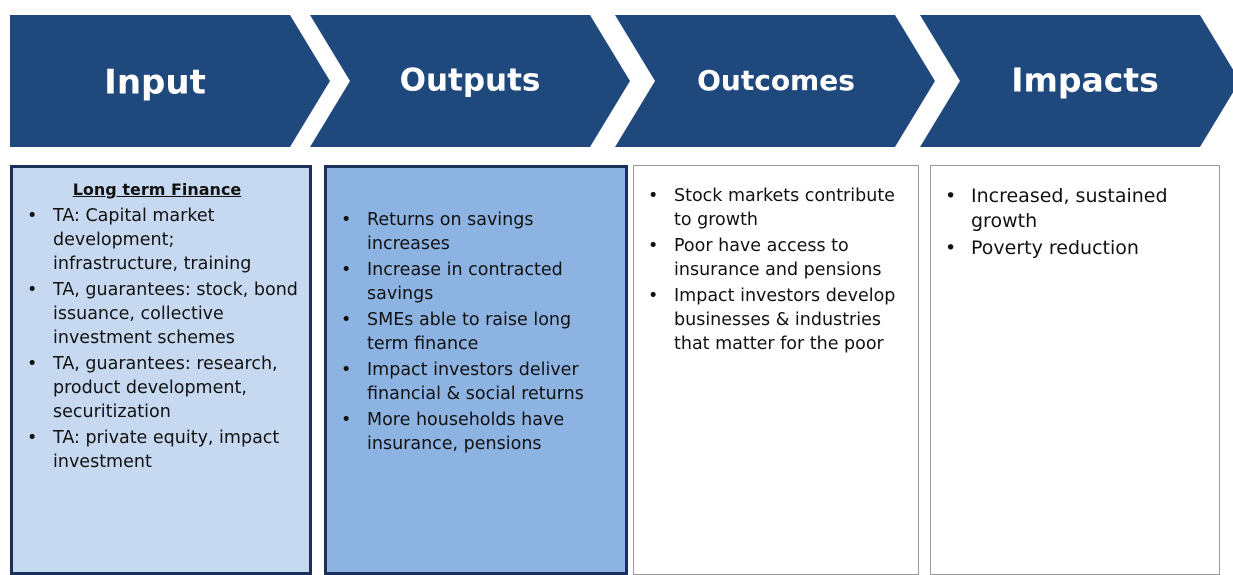 This screenshot has height=575, width=1233. I want to click on header: Outputs, so click(470, 81).